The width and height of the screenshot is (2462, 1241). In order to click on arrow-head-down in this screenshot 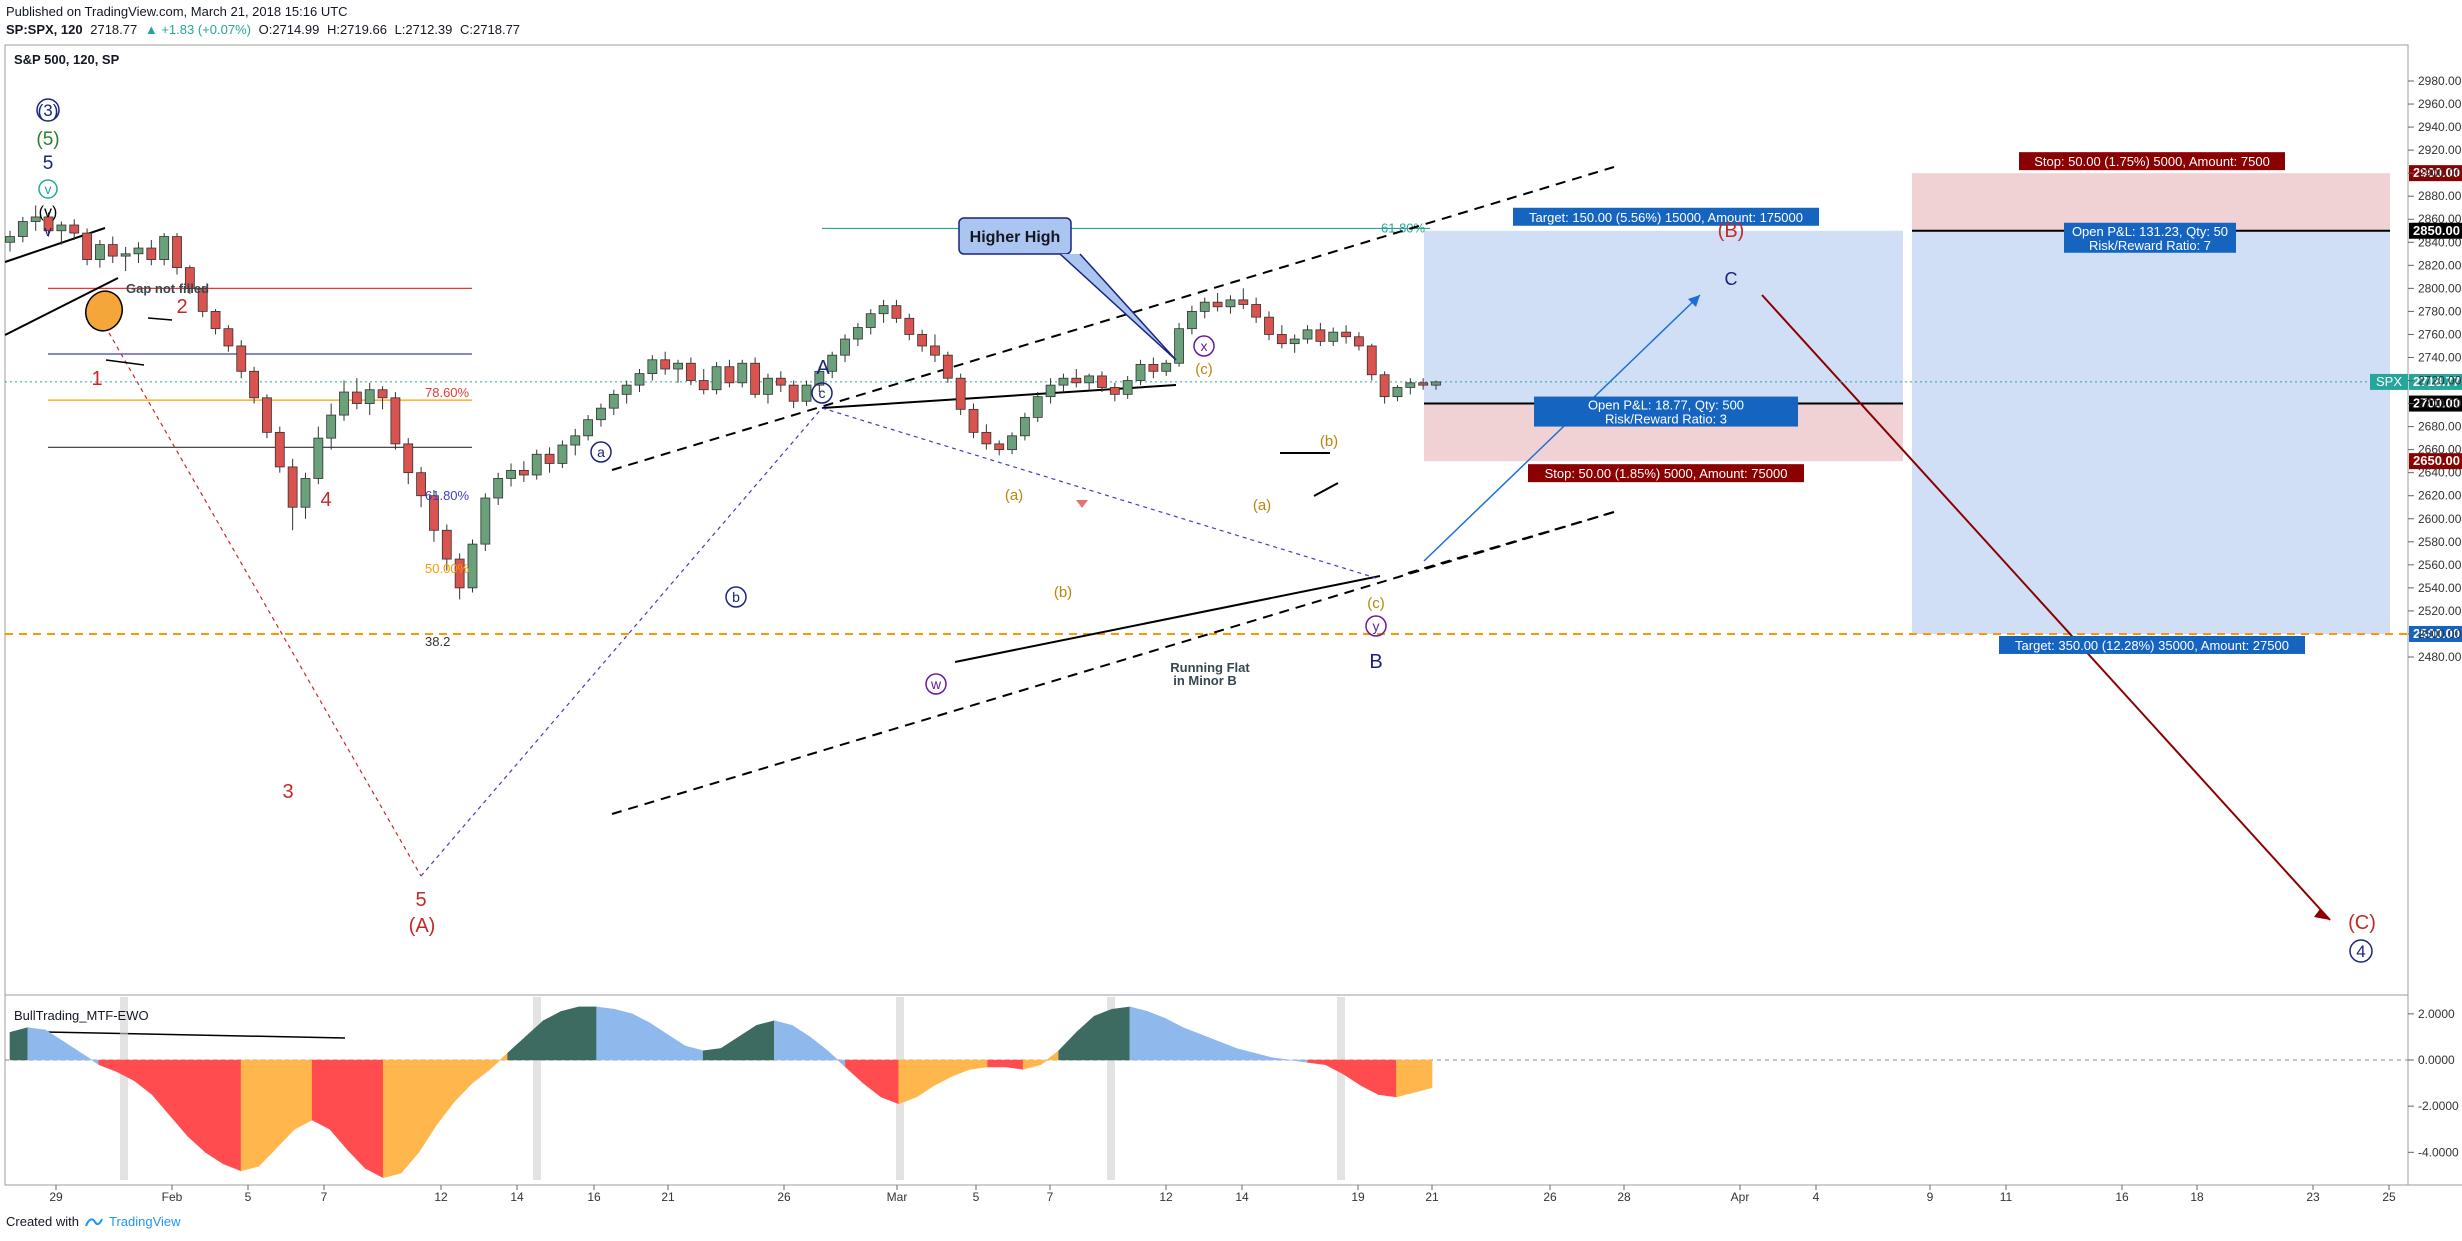, I will do `click(2322, 914)`.